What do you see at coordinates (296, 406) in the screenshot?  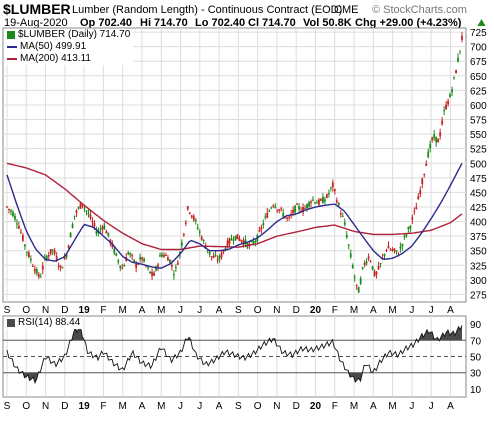 I see `rsi-x-tick-label: D` at bounding box center [296, 406].